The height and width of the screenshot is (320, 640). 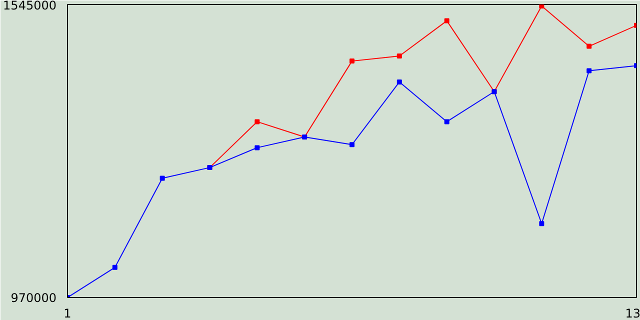 I want to click on y-tick-label: 1545000, so click(x=30, y=6).